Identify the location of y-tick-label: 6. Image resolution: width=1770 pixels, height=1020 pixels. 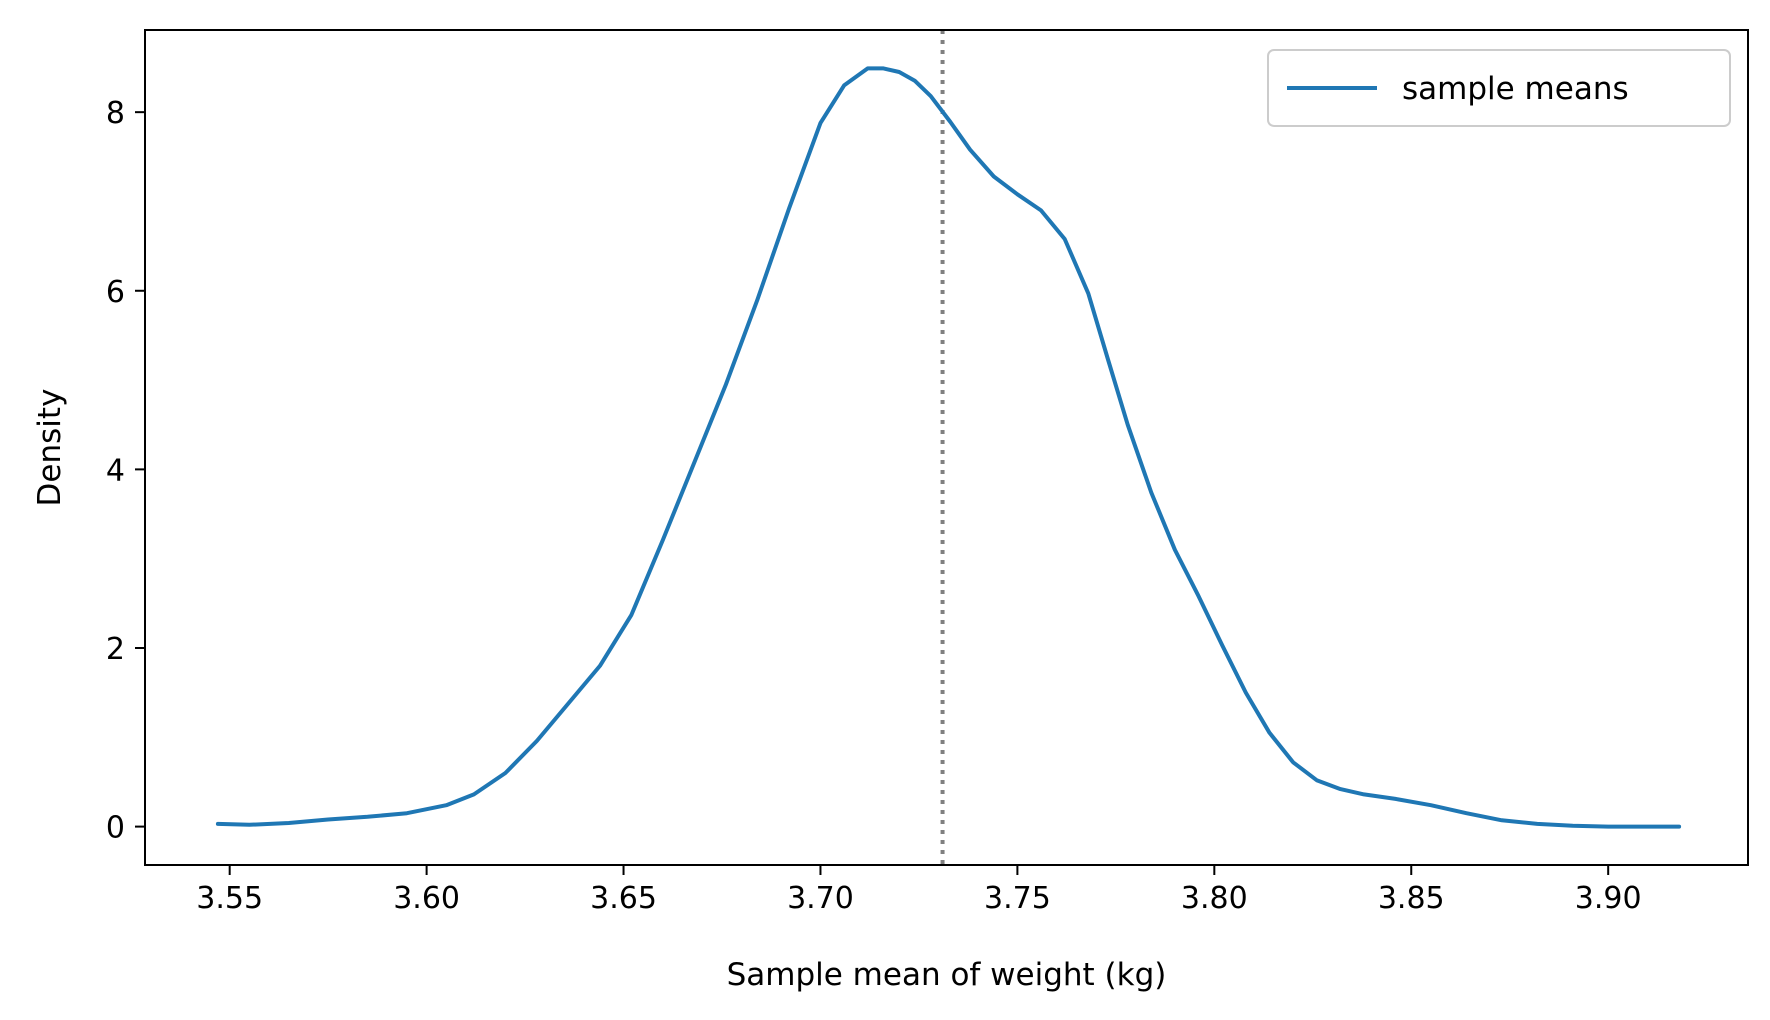
(115, 292).